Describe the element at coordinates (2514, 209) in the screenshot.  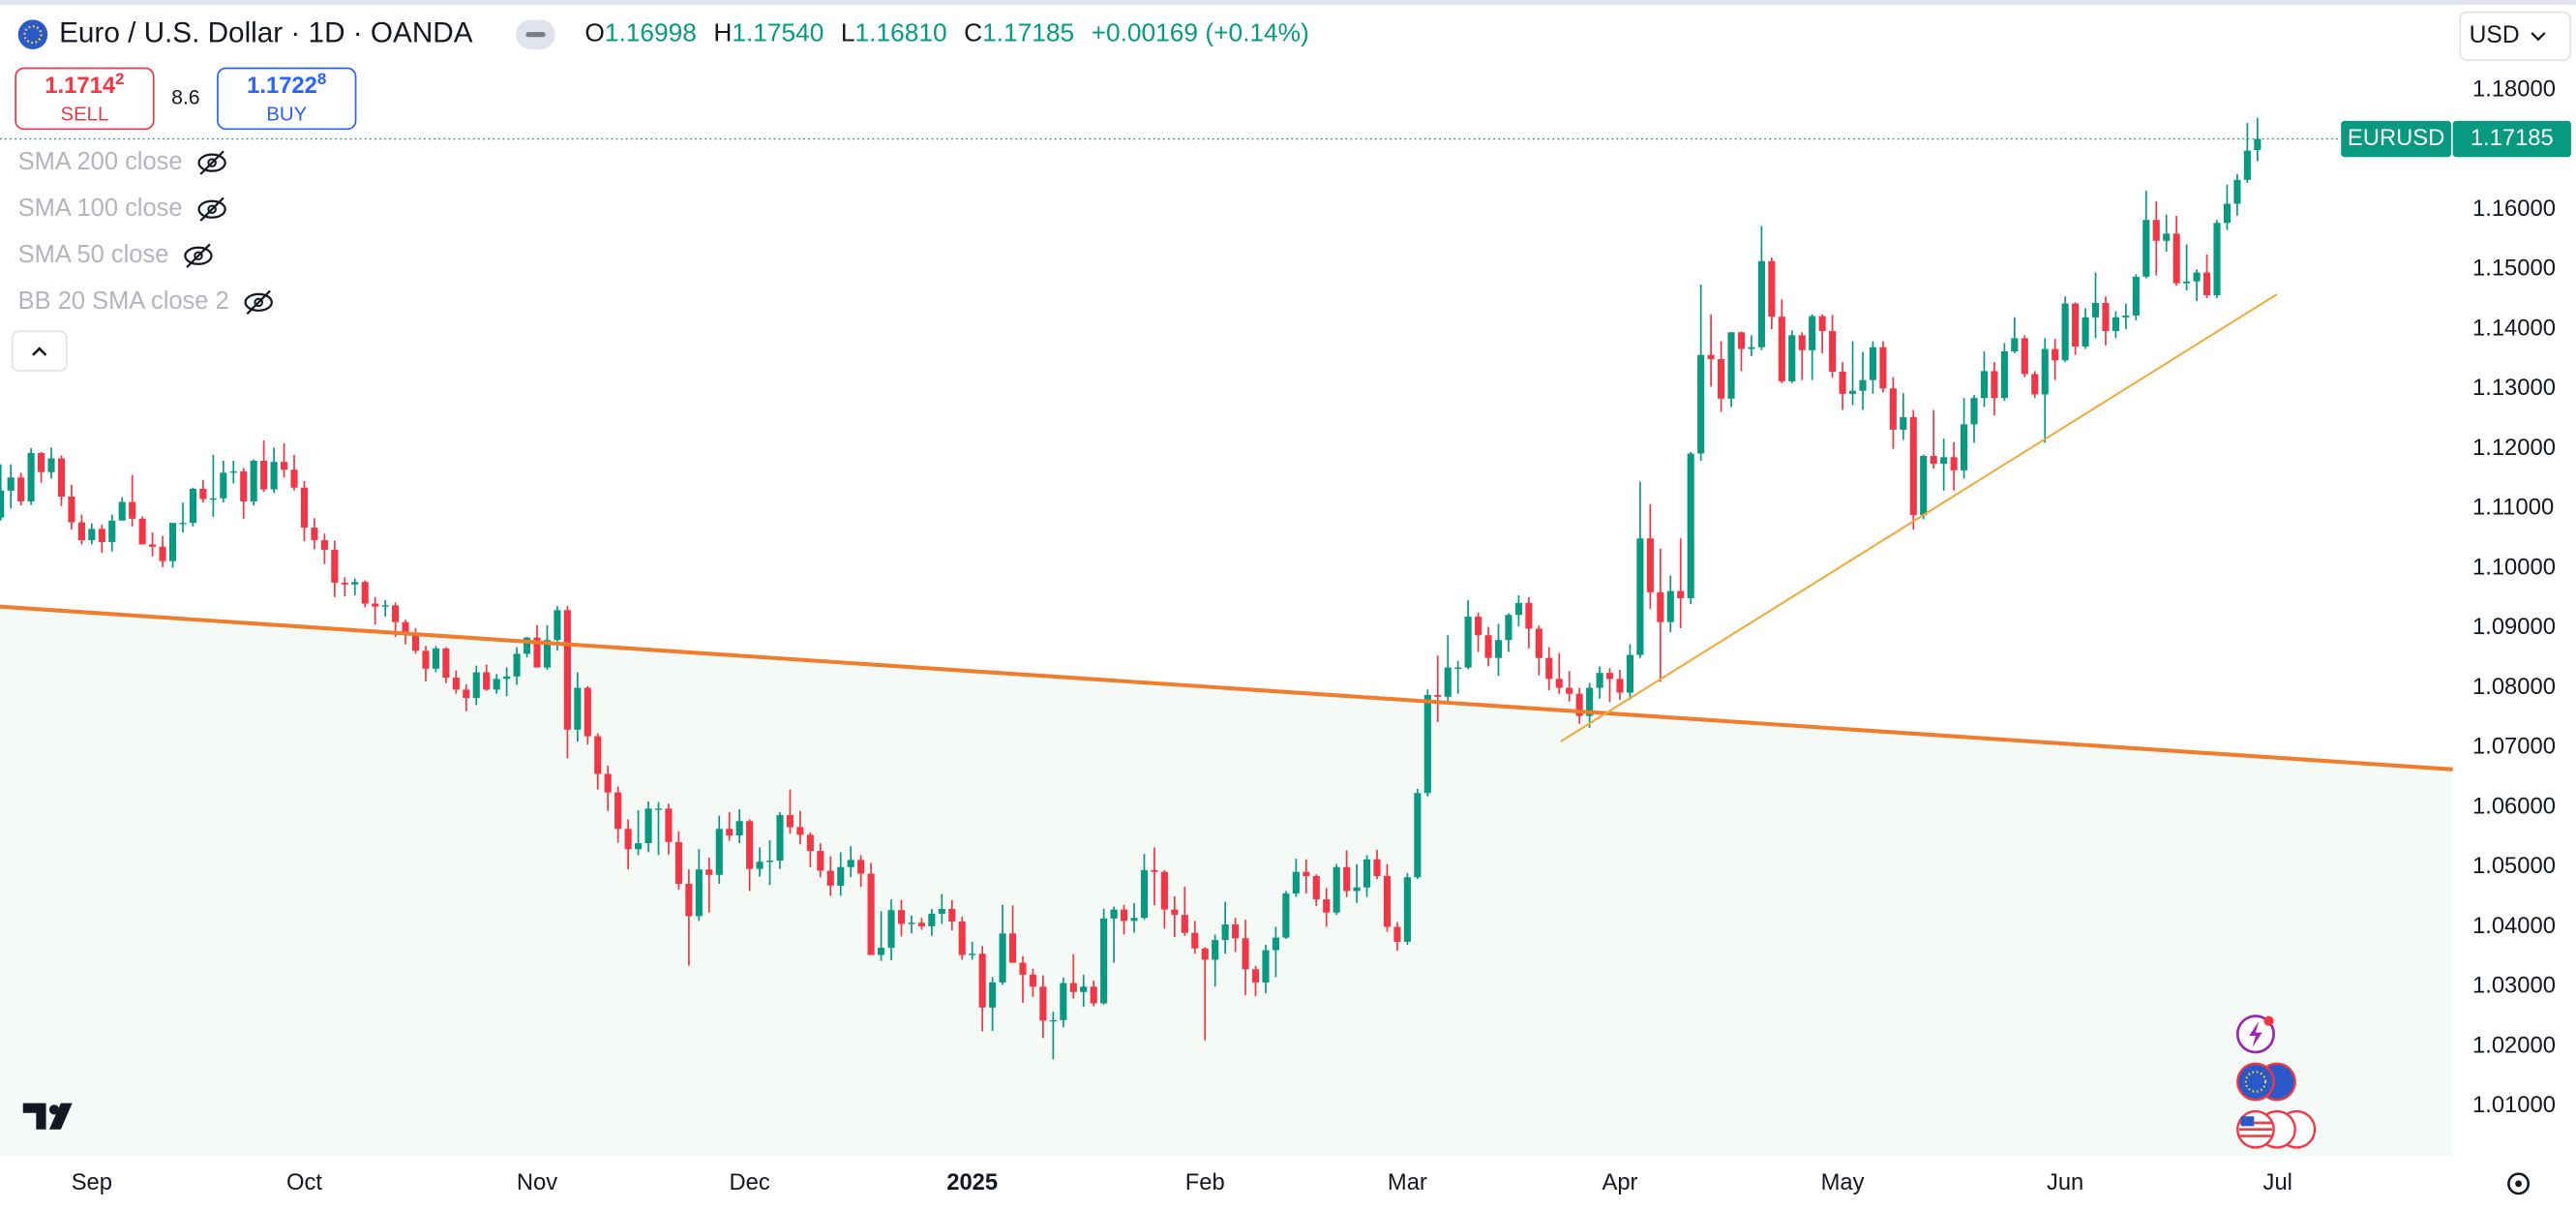
I see `y-tick-label: 1.16000` at that location.